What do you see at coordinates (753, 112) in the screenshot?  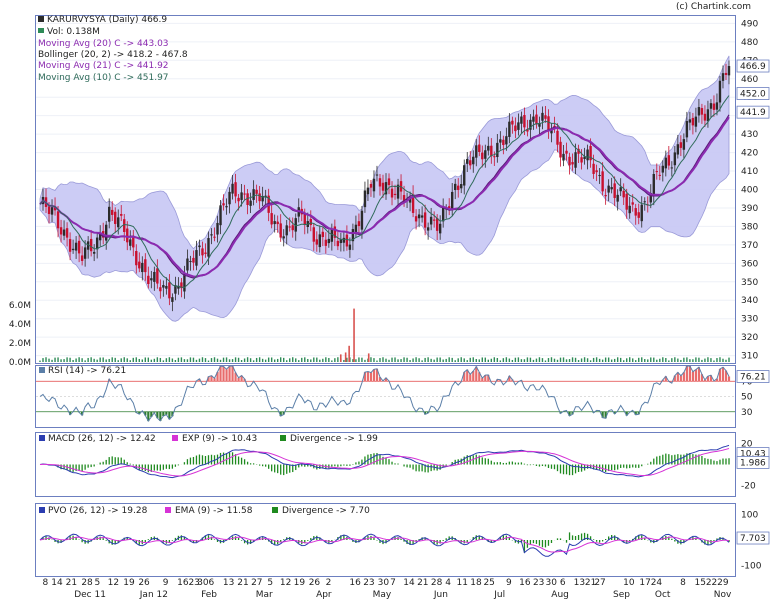 I see `price-marker-box` at bounding box center [753, 112].